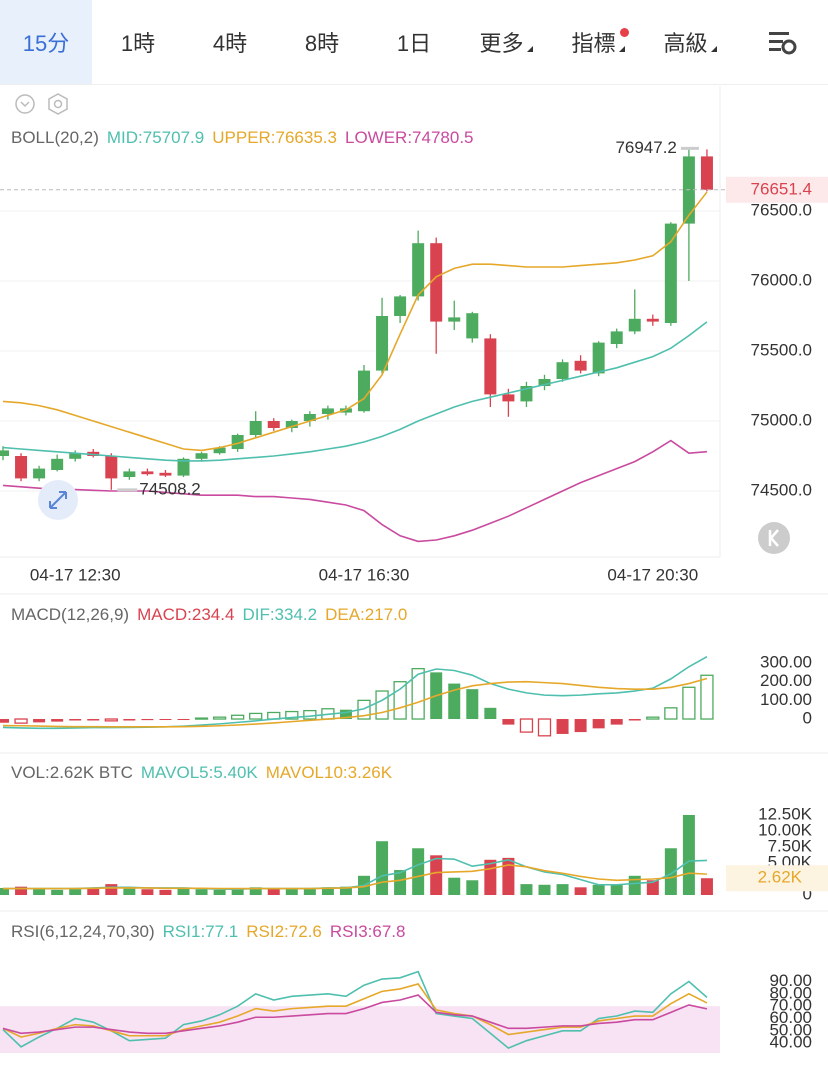  I want to click on settings-button, so click(782, 42).